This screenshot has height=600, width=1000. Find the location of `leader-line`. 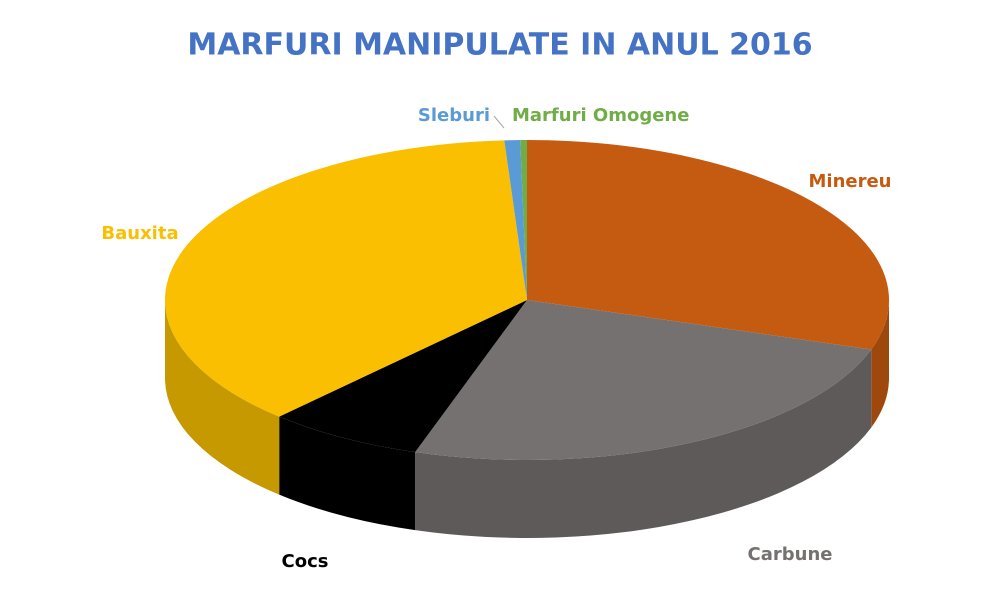

leader-line is located at coordinates (499, 122).